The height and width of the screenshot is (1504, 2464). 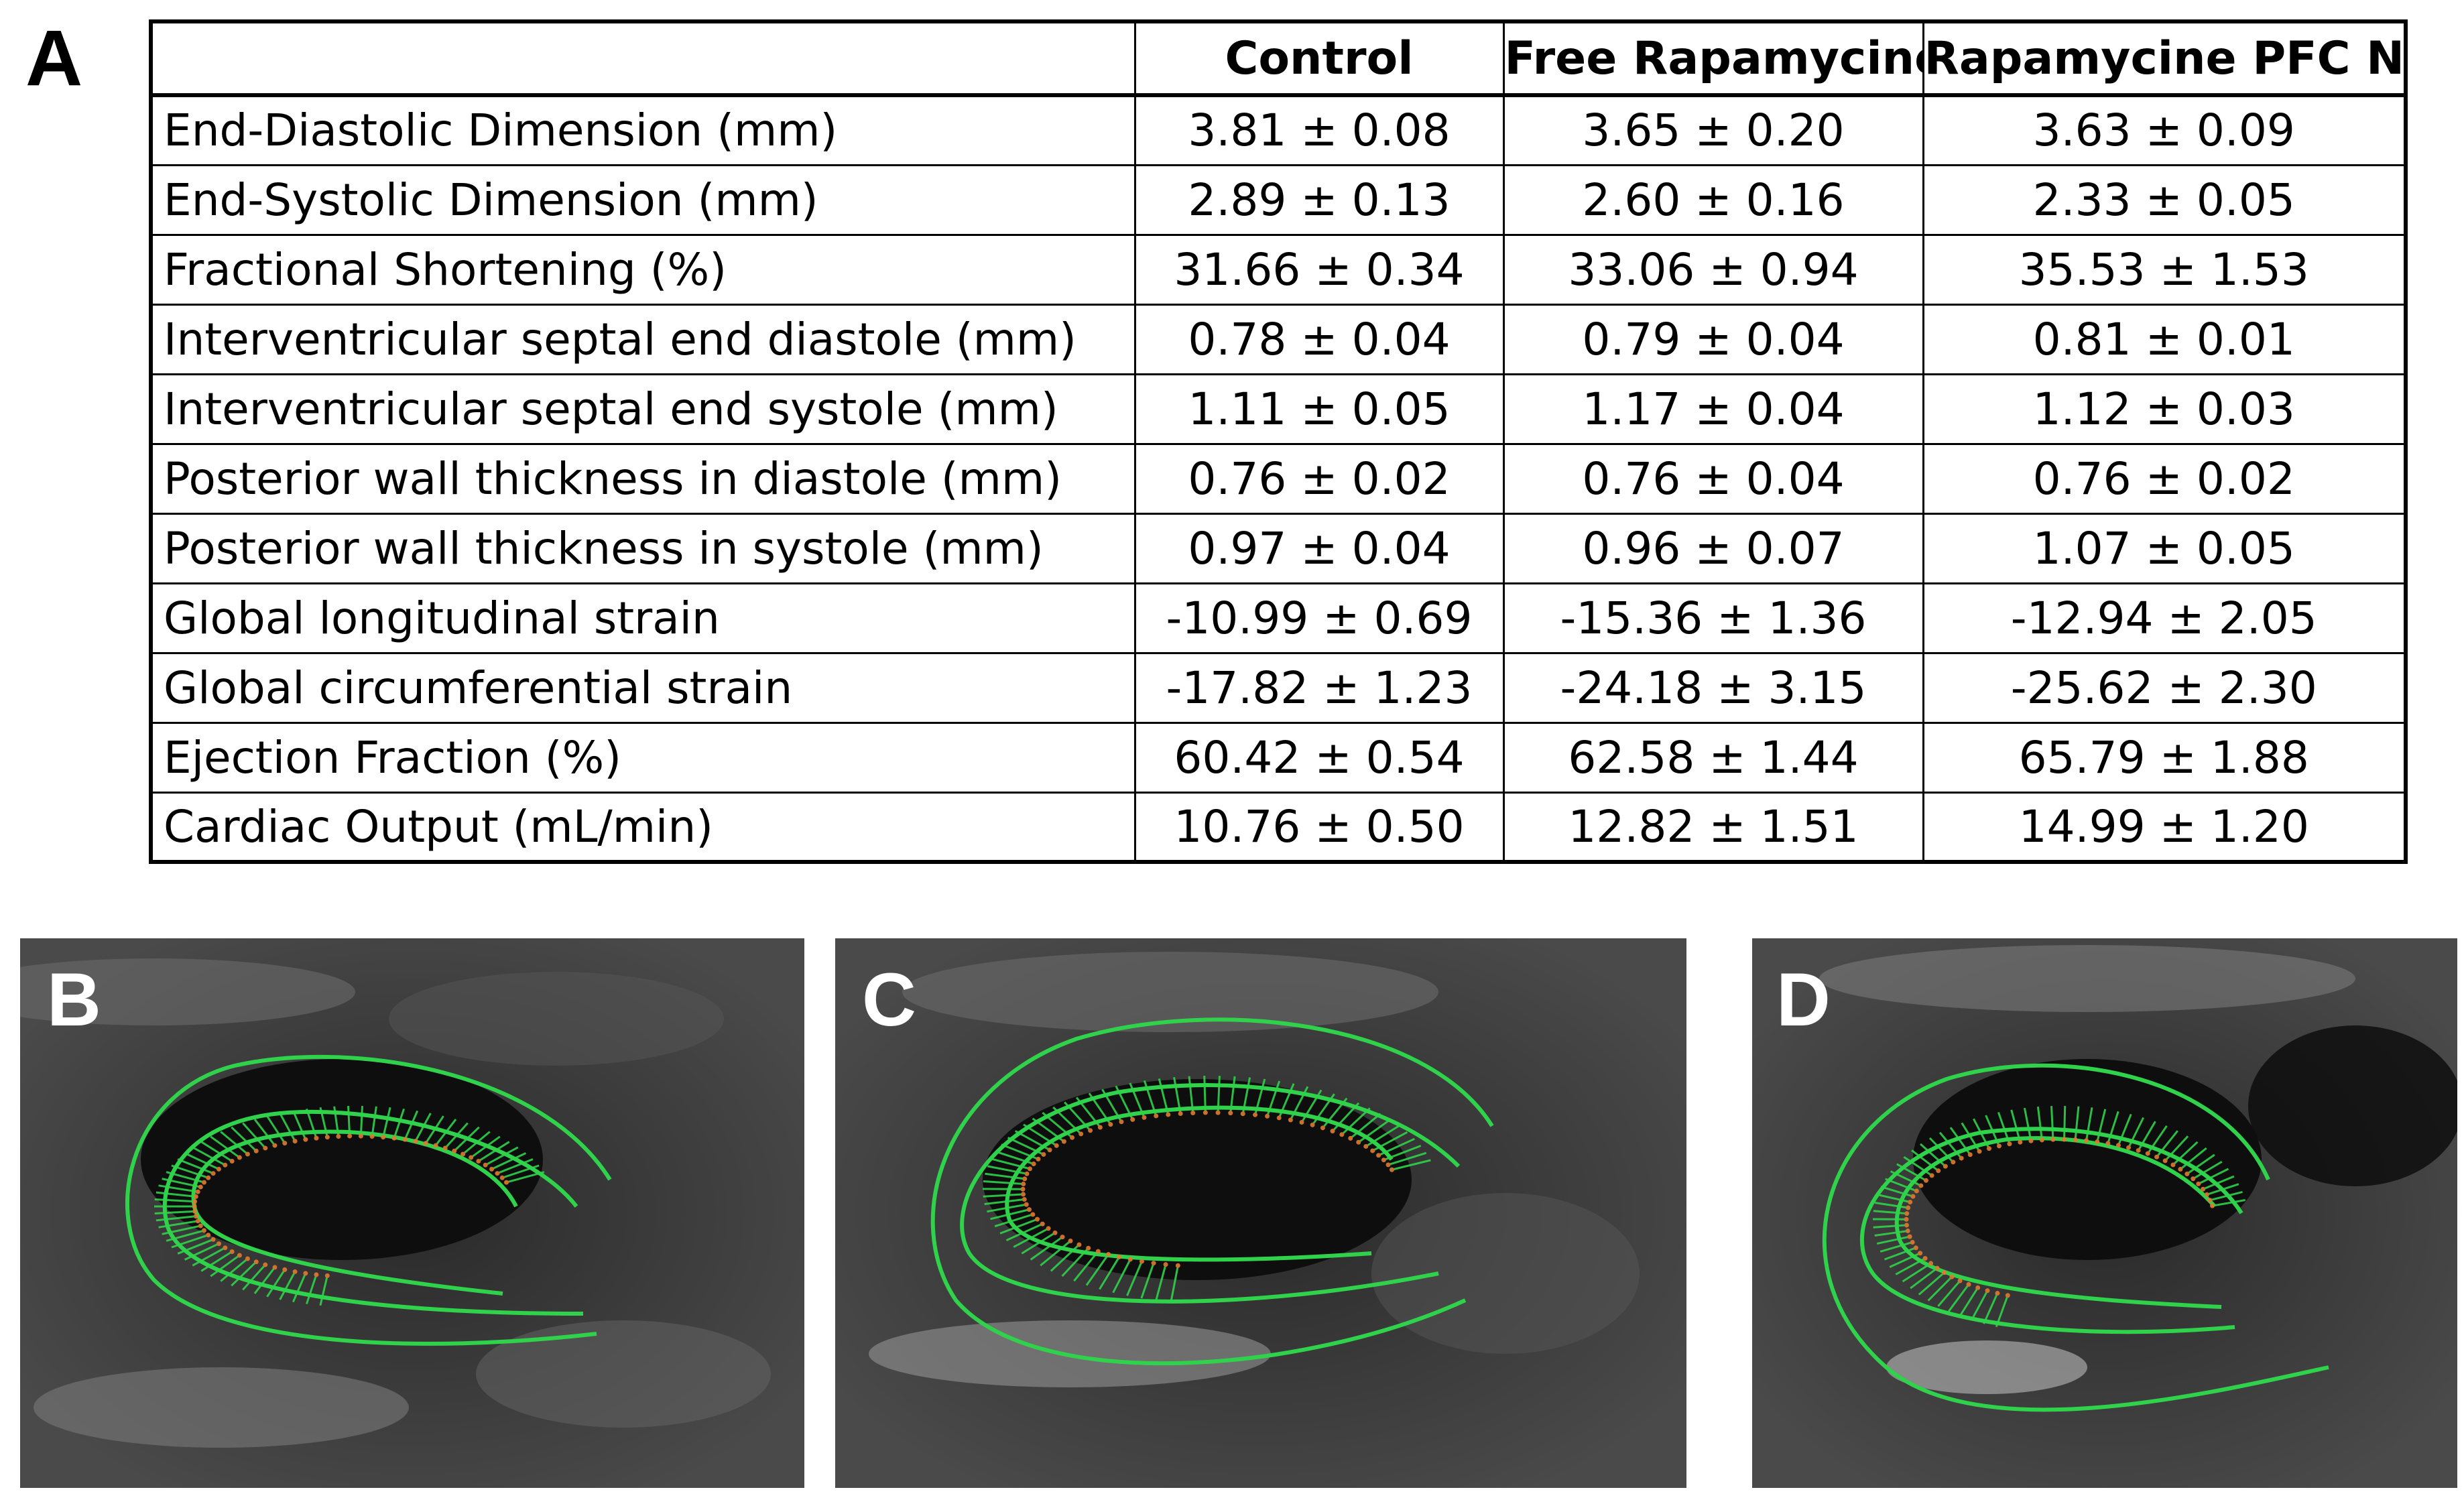 I want to click on row-label: Interventricular septal end systole (mm), so click(x=642, y=409).